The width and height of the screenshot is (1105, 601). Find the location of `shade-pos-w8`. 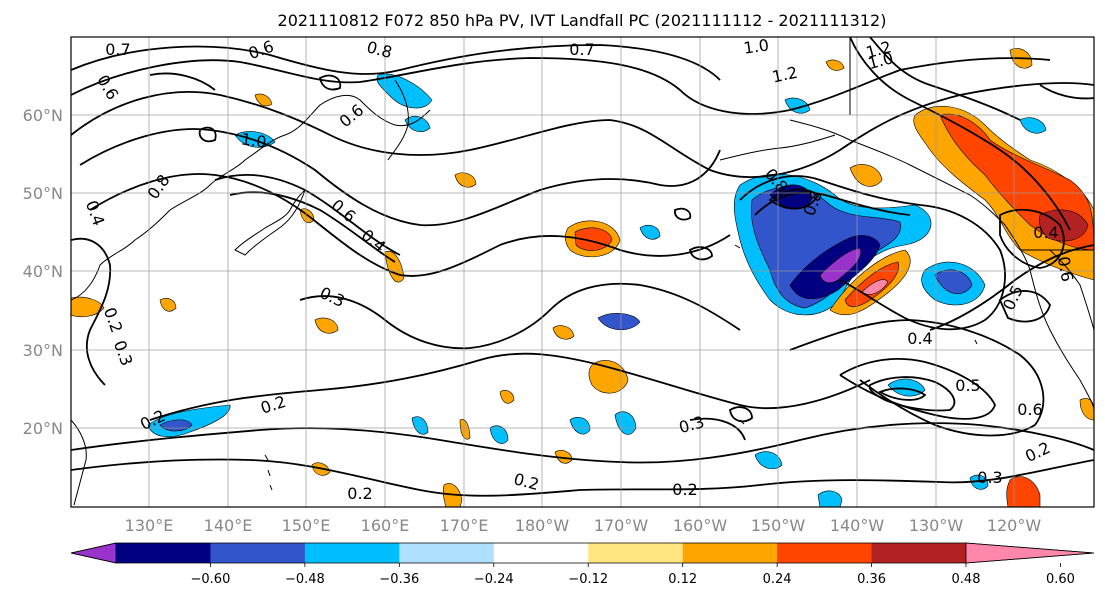

shade-pos-w8 is located at coordinates (465, 429).